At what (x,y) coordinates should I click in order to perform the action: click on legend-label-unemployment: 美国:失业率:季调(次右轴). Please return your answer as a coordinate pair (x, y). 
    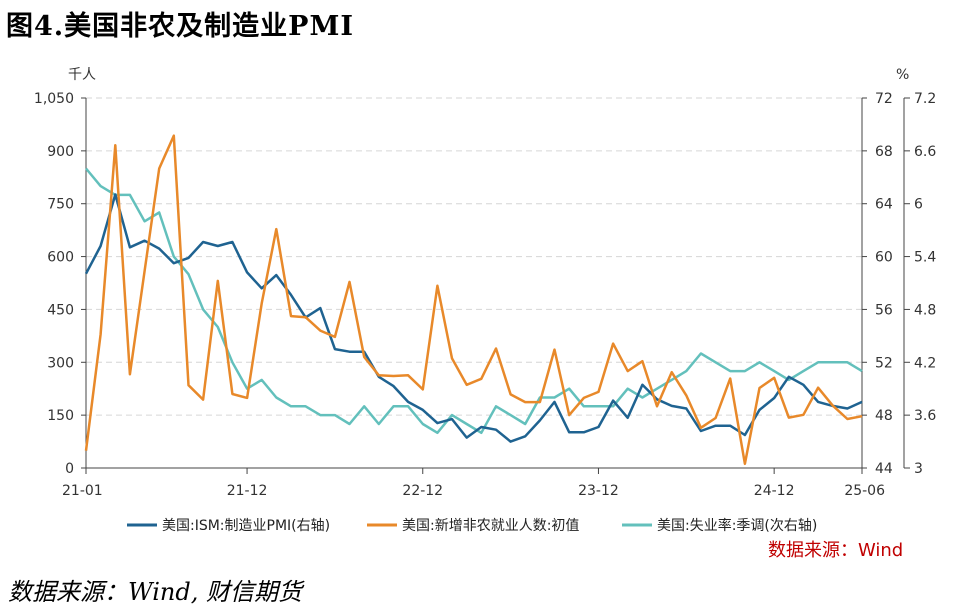
    Looking at the image, I should click on (737, 525).